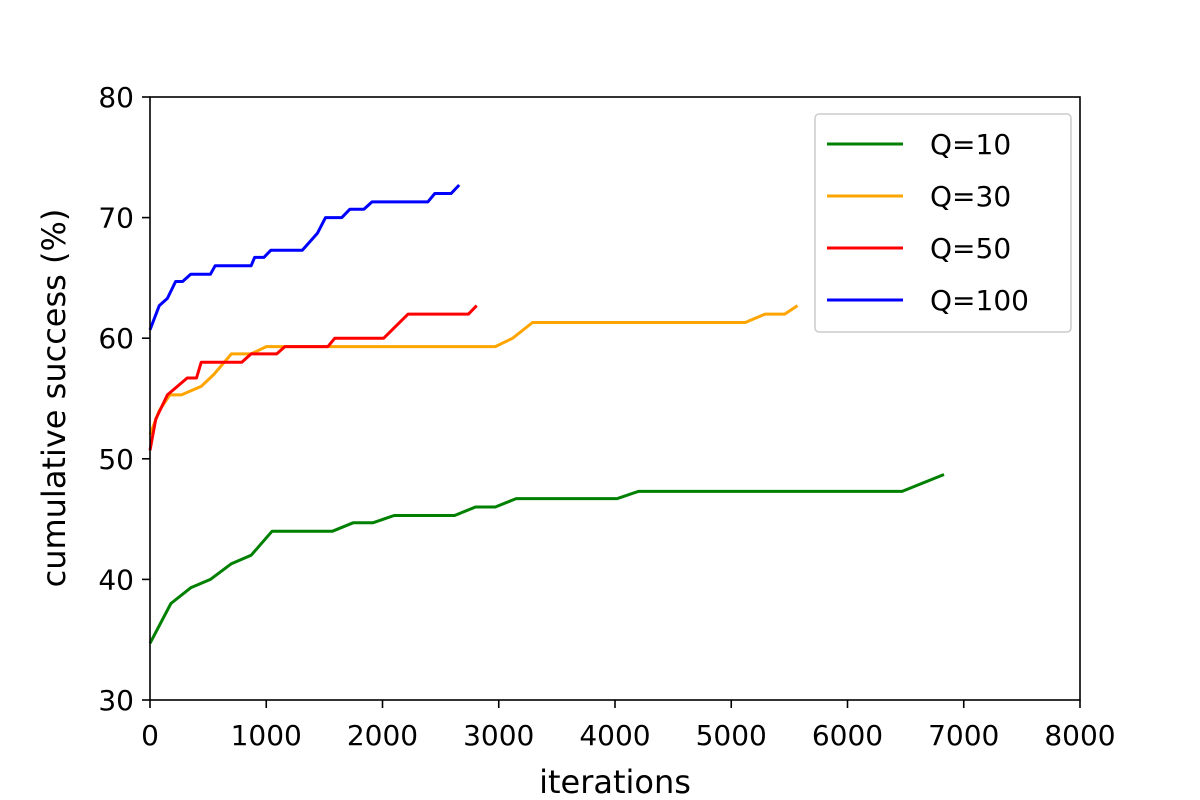  Describe the element at coordinates (313, 377) in the screenshot. I see `series-line-q50` at that location.